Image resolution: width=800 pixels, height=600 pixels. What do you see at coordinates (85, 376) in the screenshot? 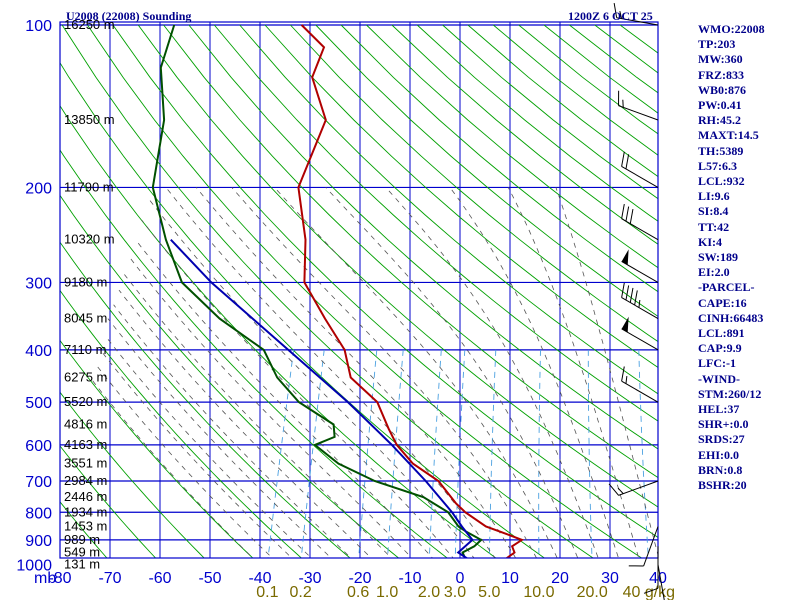
I see `height-label: 6275 m` at bounding box center [85, 376].